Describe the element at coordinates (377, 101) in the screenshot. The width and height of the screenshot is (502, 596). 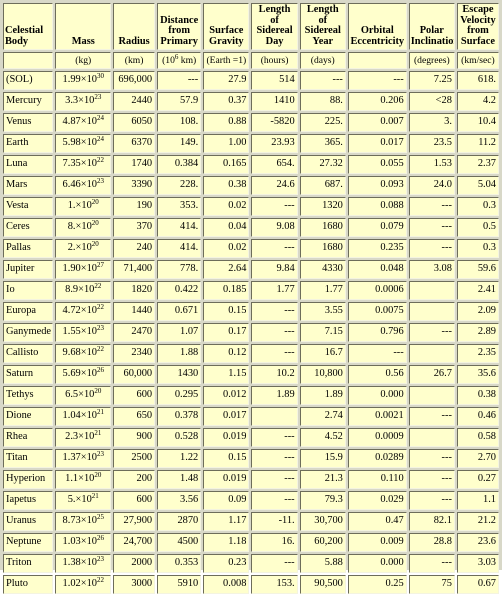
I see `cell-eccentricity: 0.206` at that location.